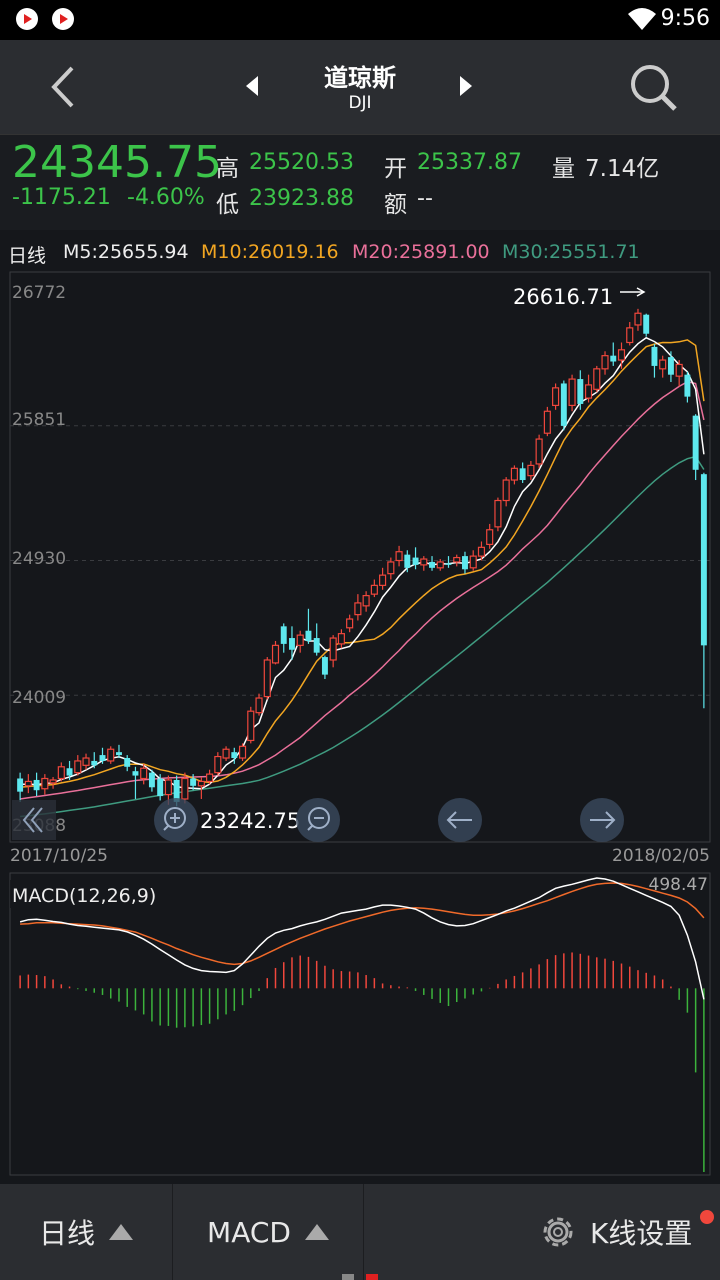  I want to click on period-selector-label: 日线, so click(66, 1233).